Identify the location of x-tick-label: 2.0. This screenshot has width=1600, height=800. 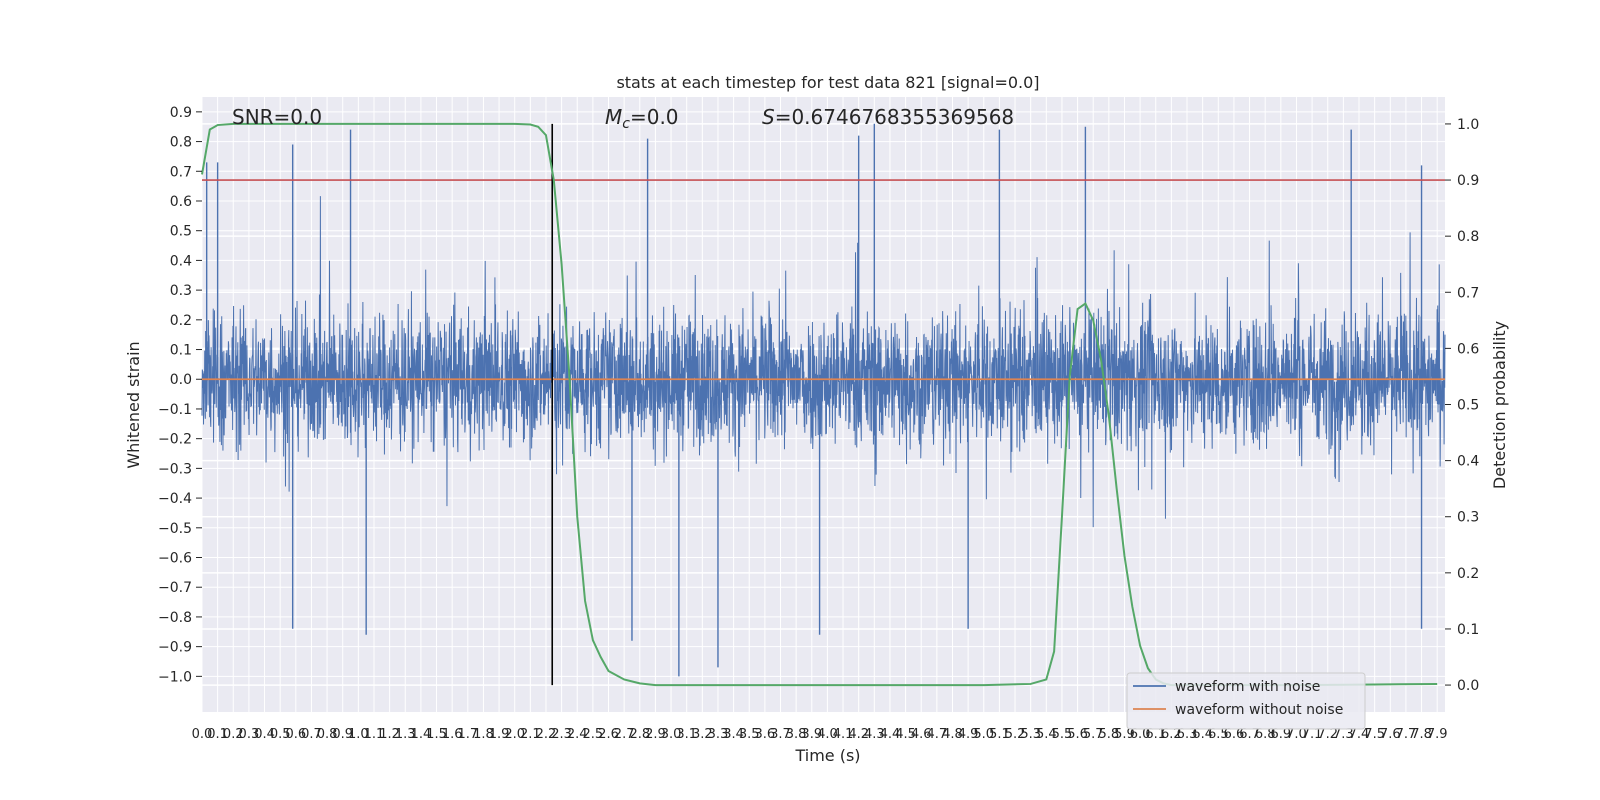
(514, 734).